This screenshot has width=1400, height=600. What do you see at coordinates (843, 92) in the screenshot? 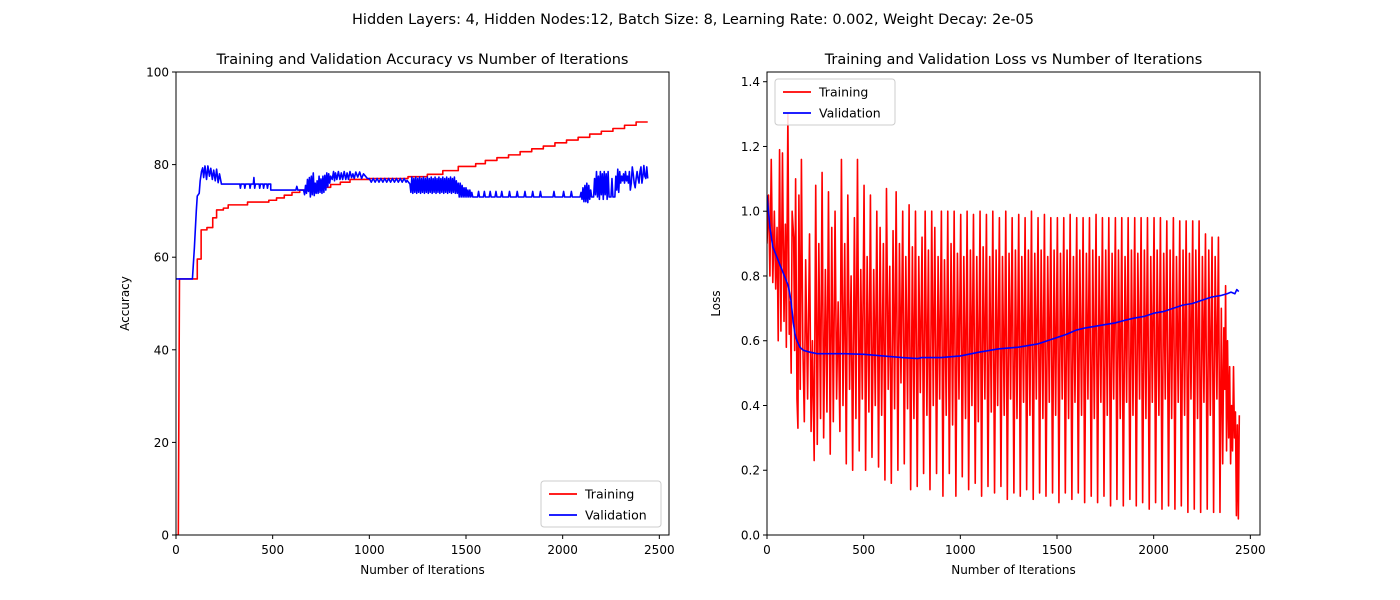
I see `loss-legend-label-training: Training` at bounding box center [843, 92].